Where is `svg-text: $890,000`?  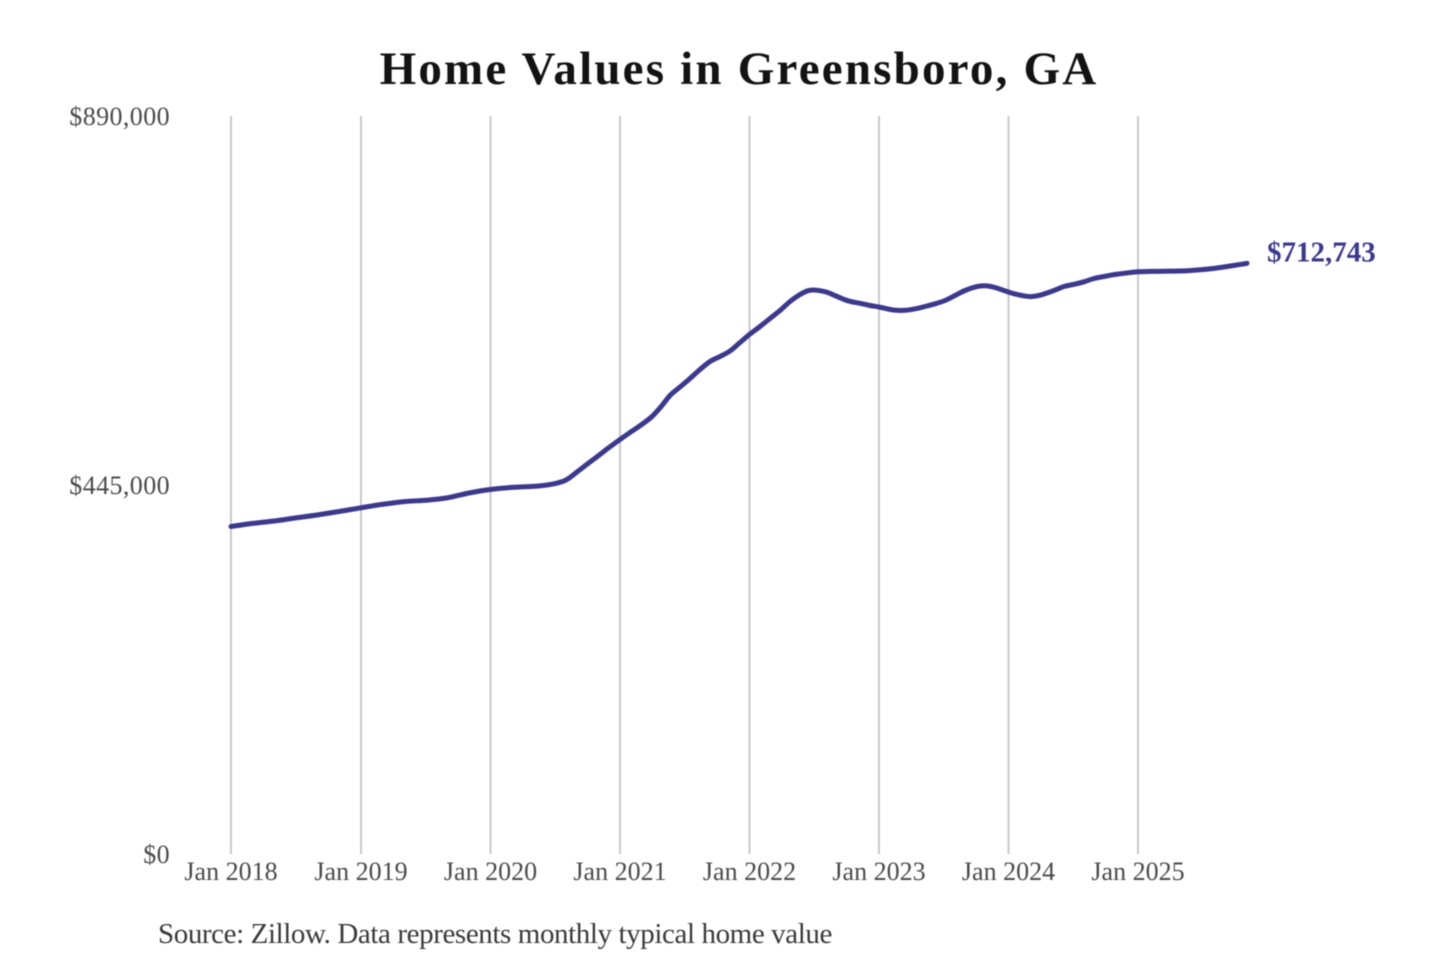
svg-text: $890,000 is located at coordinates (119, 116).